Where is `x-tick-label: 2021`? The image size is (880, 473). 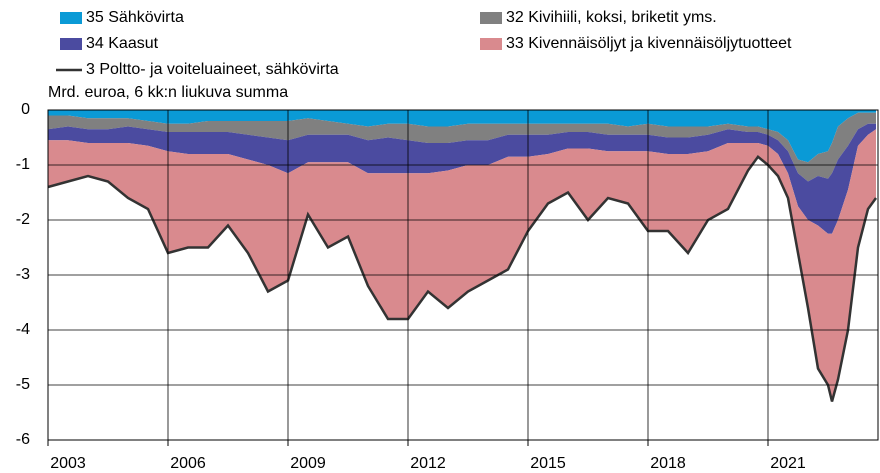
x-tick-label: 2021 is located at coordinates (788, 463).